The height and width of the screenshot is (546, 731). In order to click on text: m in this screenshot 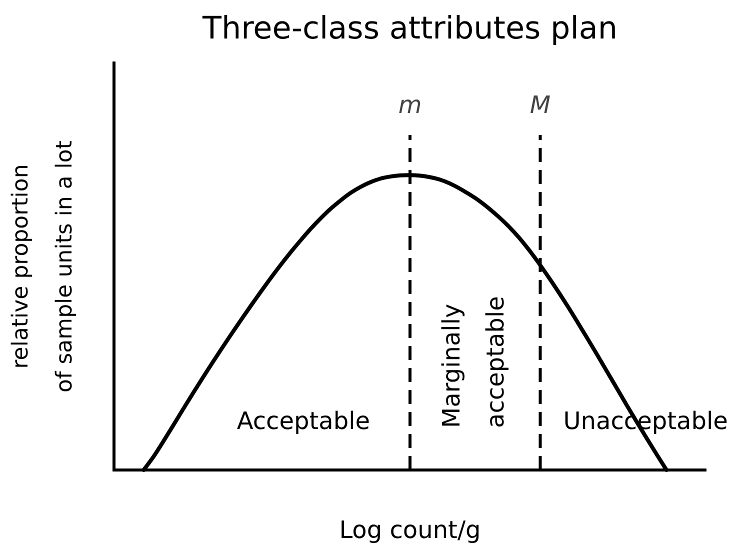, I will do `click(410, 105)`.